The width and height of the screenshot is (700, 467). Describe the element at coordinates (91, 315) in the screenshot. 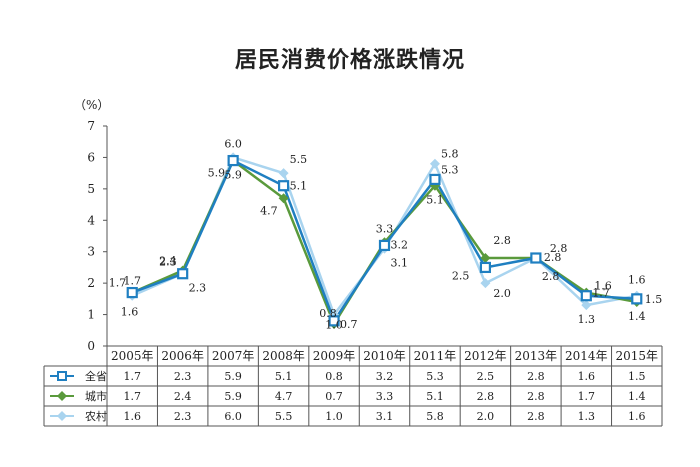

I see `y-tick-label: 1` at that location.